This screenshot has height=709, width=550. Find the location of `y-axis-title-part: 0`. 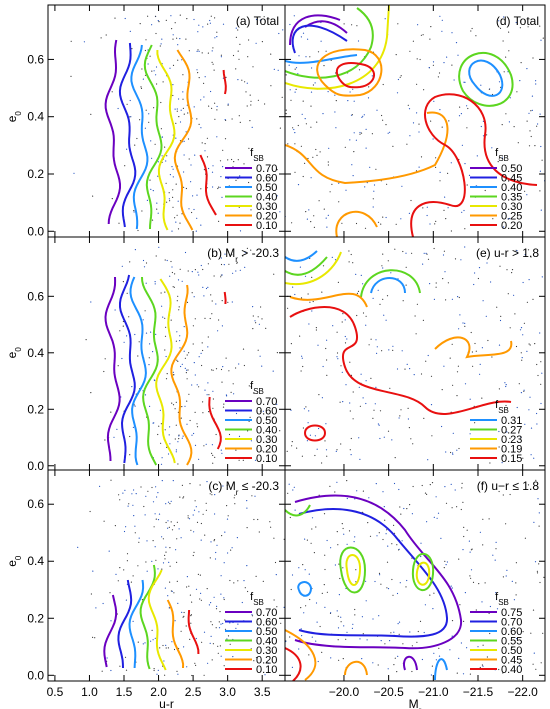

y-axis-title-part: 0 is located at coordinates (18, 113).